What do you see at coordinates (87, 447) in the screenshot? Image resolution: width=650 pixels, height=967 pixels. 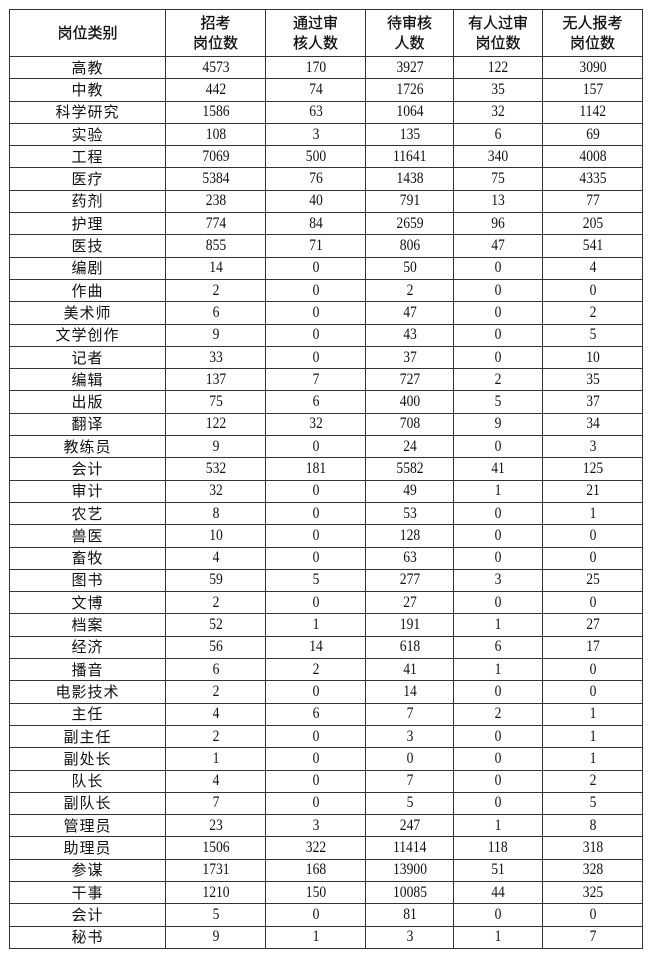 I see `cell-category: 教练员` at bounding box center [87, 447].